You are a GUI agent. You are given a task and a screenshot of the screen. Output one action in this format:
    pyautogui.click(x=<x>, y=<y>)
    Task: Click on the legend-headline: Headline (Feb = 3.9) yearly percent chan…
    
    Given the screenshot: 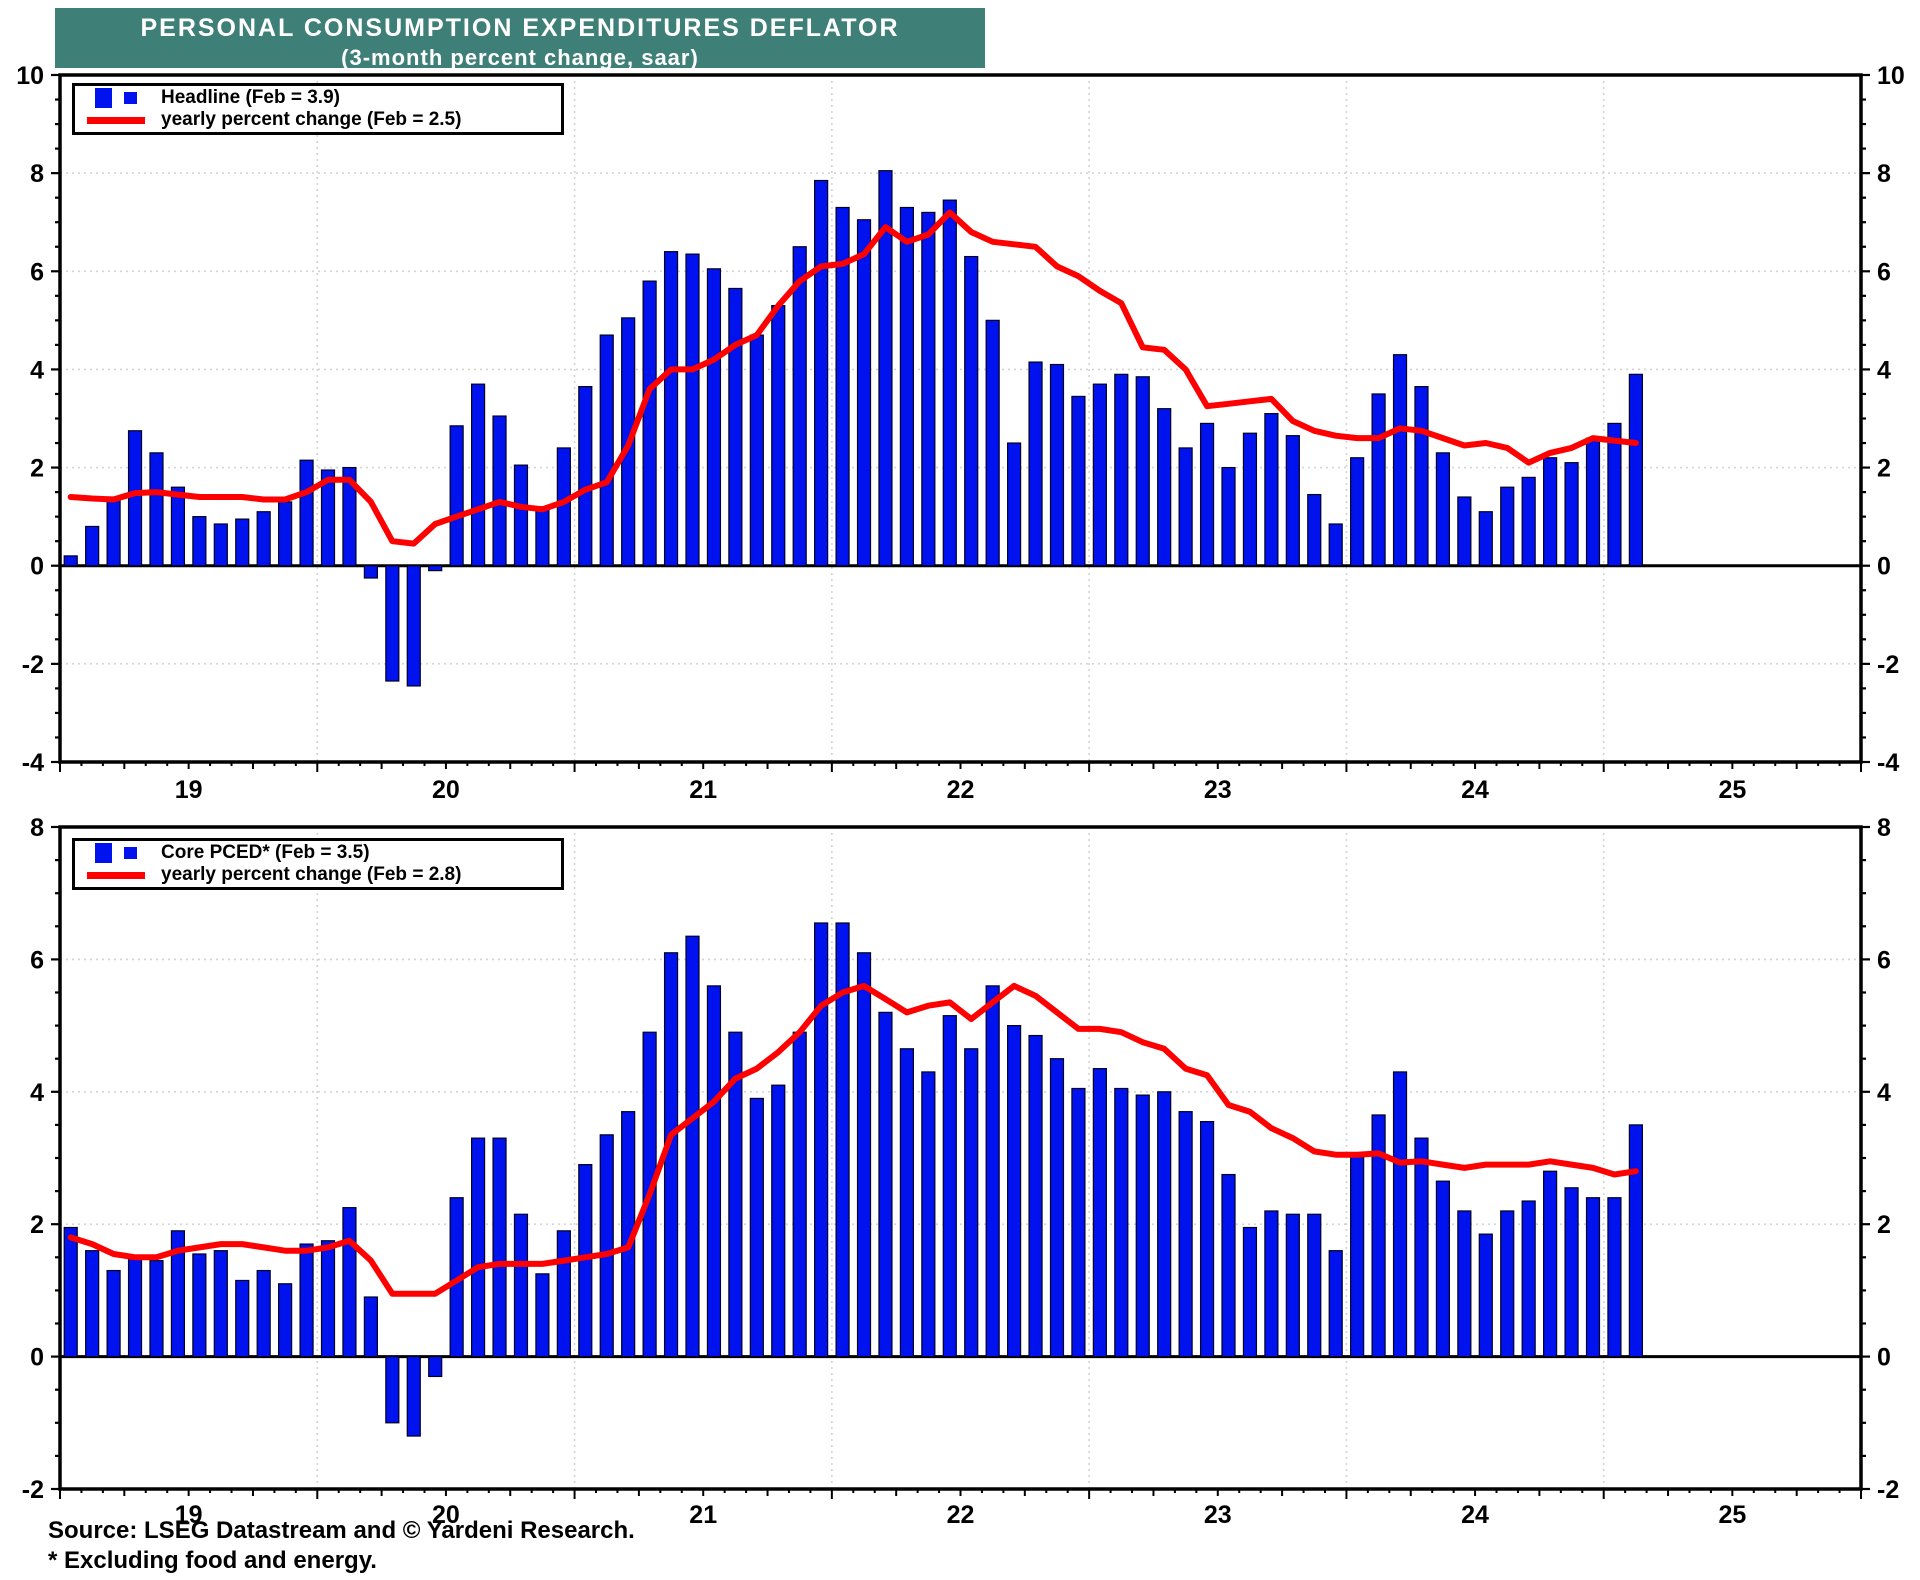 What is the action you would take?
    pyautogui.click(x=318, y=109)
    